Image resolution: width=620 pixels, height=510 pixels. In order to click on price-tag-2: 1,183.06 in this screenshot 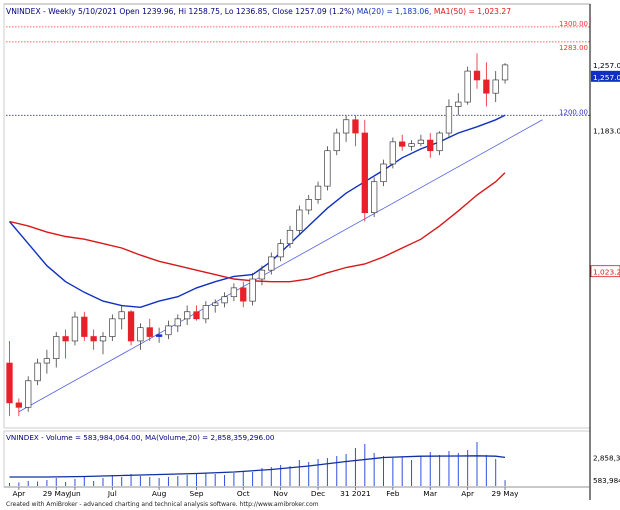, I will do `click(606, 130)`.